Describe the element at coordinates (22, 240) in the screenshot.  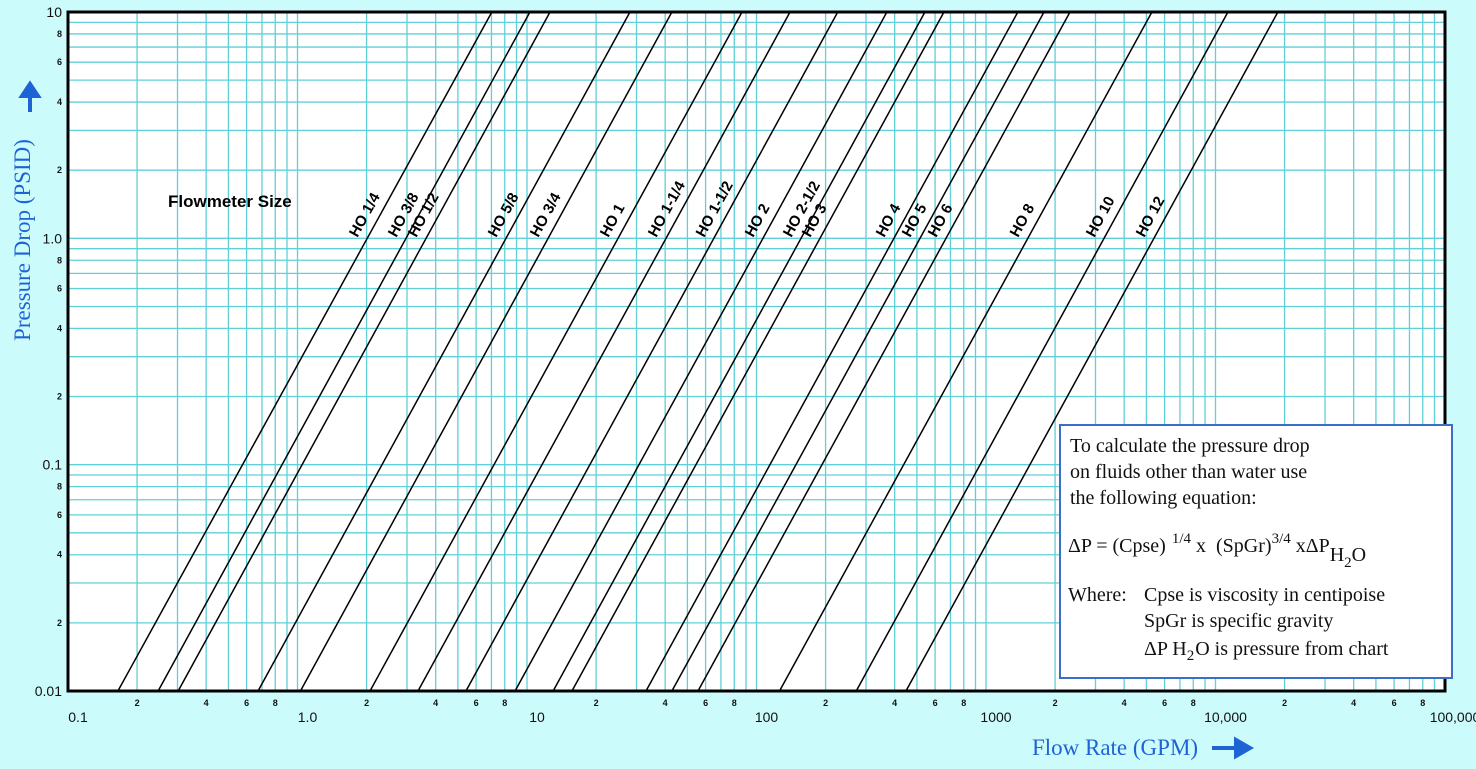
I see `y-axis-label: Pressure Drop (PSID)` at that location.